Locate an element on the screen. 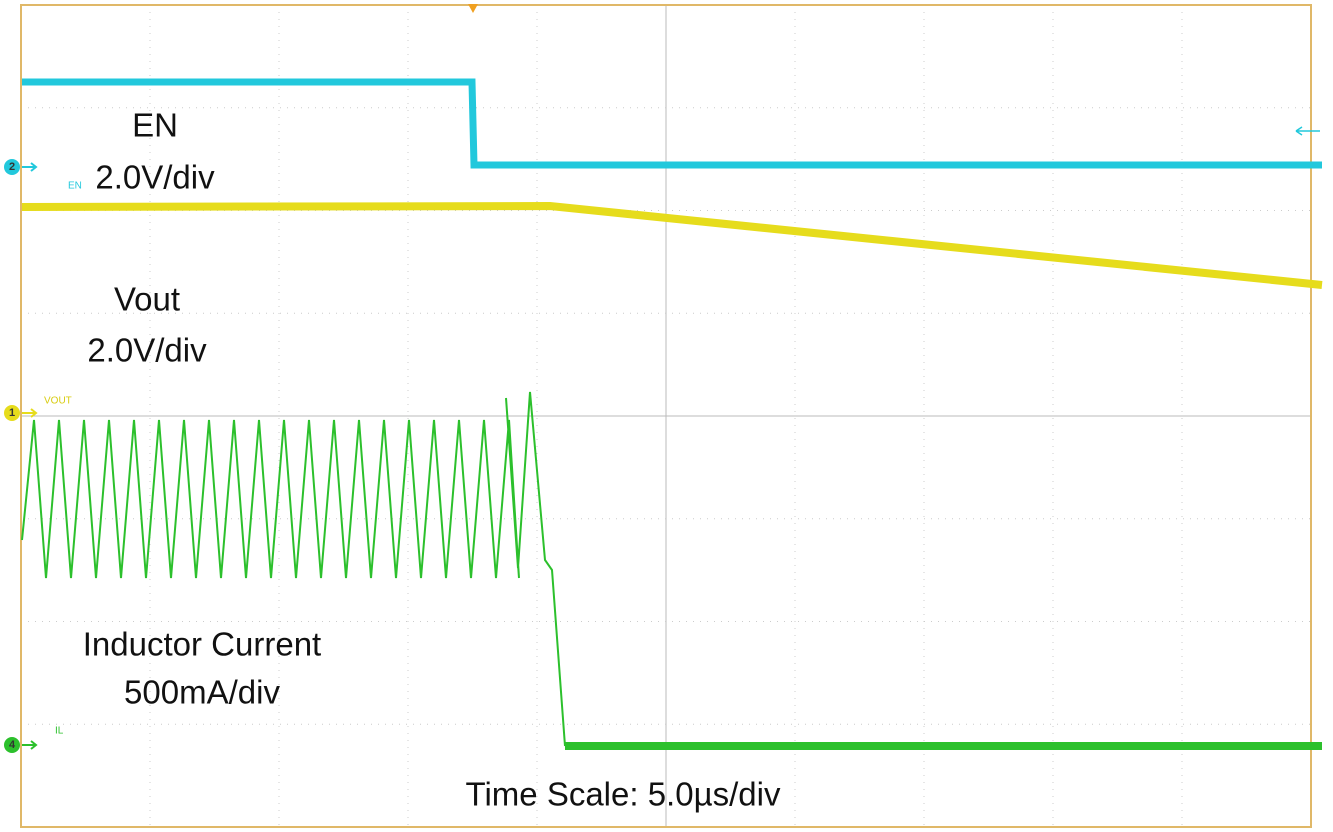 The width and height of the screenshot is (1333, 832). channel-marker: 2 is located at coordinates (21, 167).